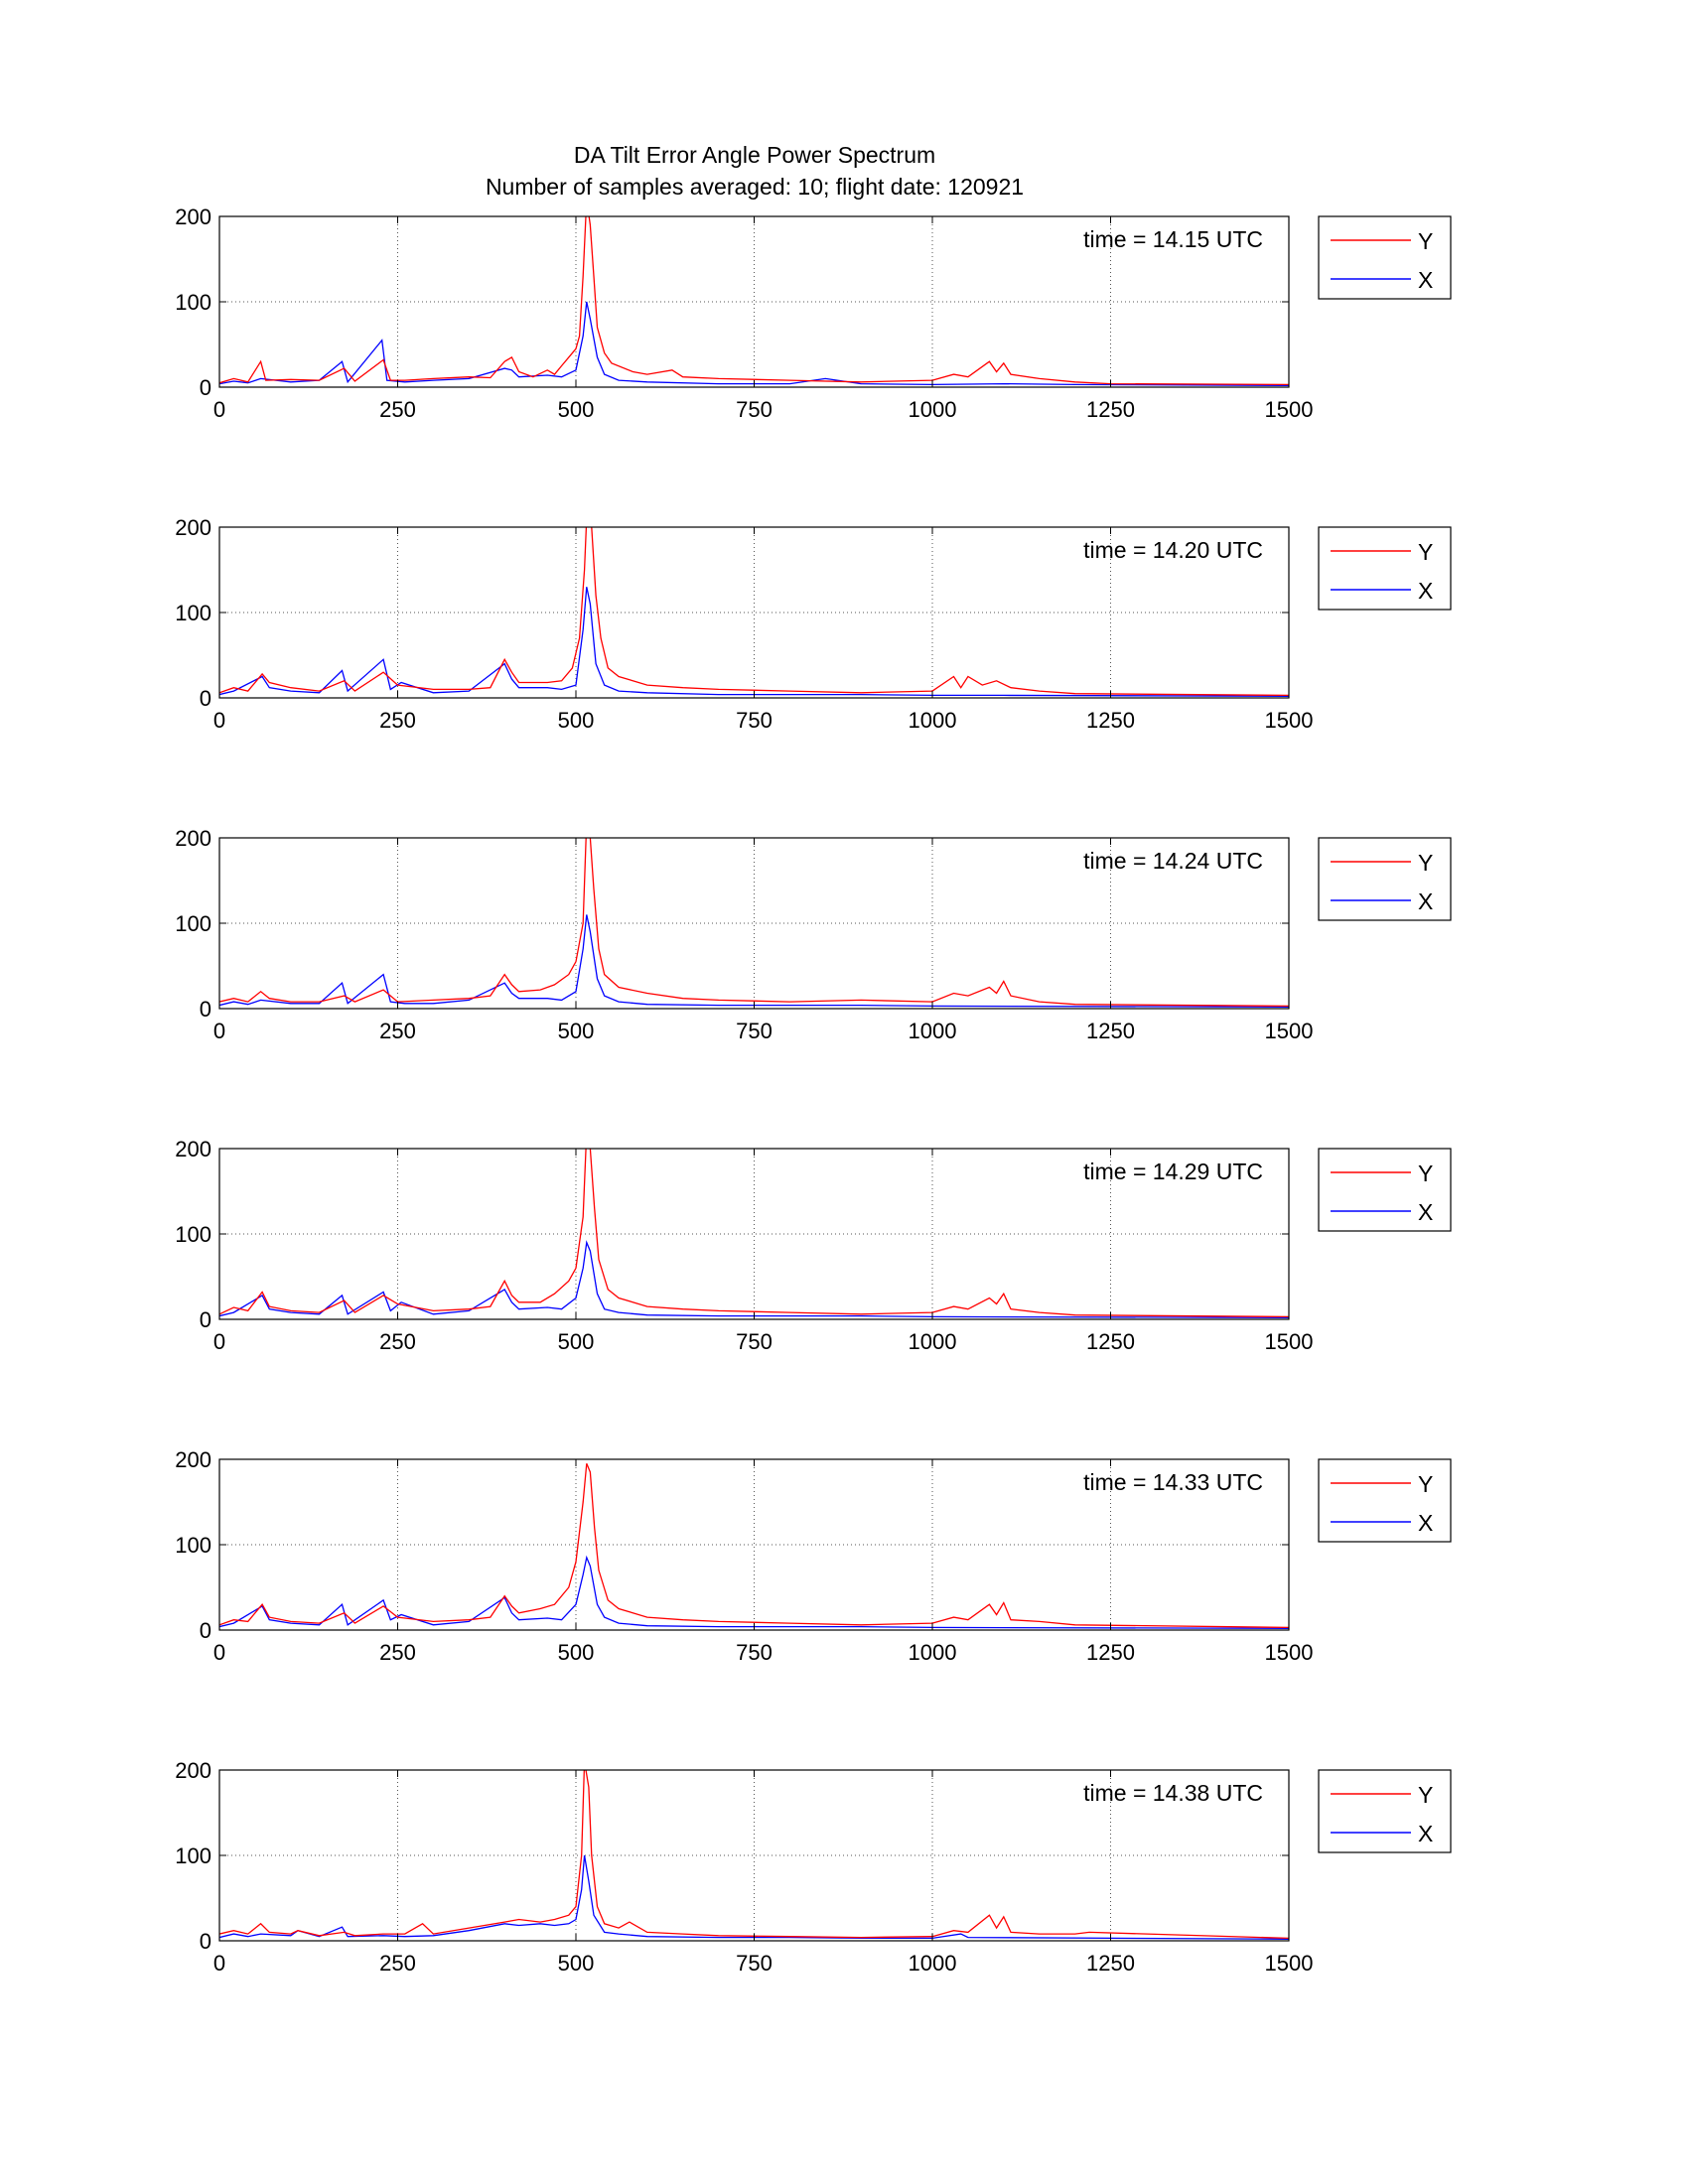 The image size is (1688, 2184). What do you see at coordinates (1173, 550) in the screenshot?
I see `time-annotation: time = 14.20 UTC` at bounding box center [1173, 550].